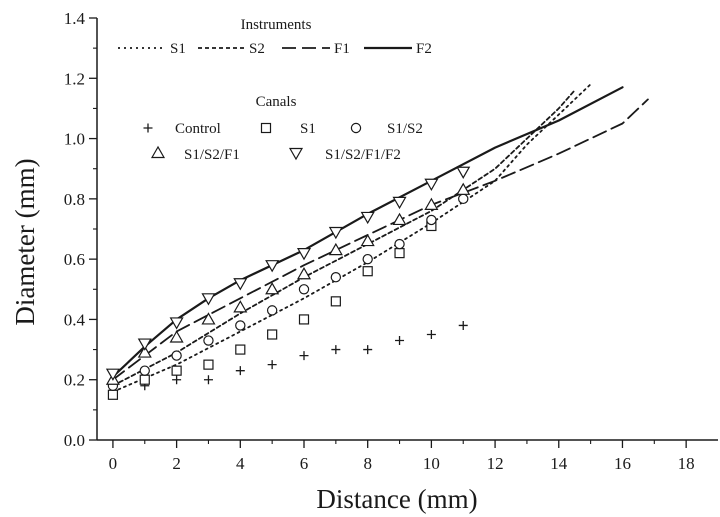 The image size is (720, 517). I want to click on x-tick-label: 0, so click(113, 463).